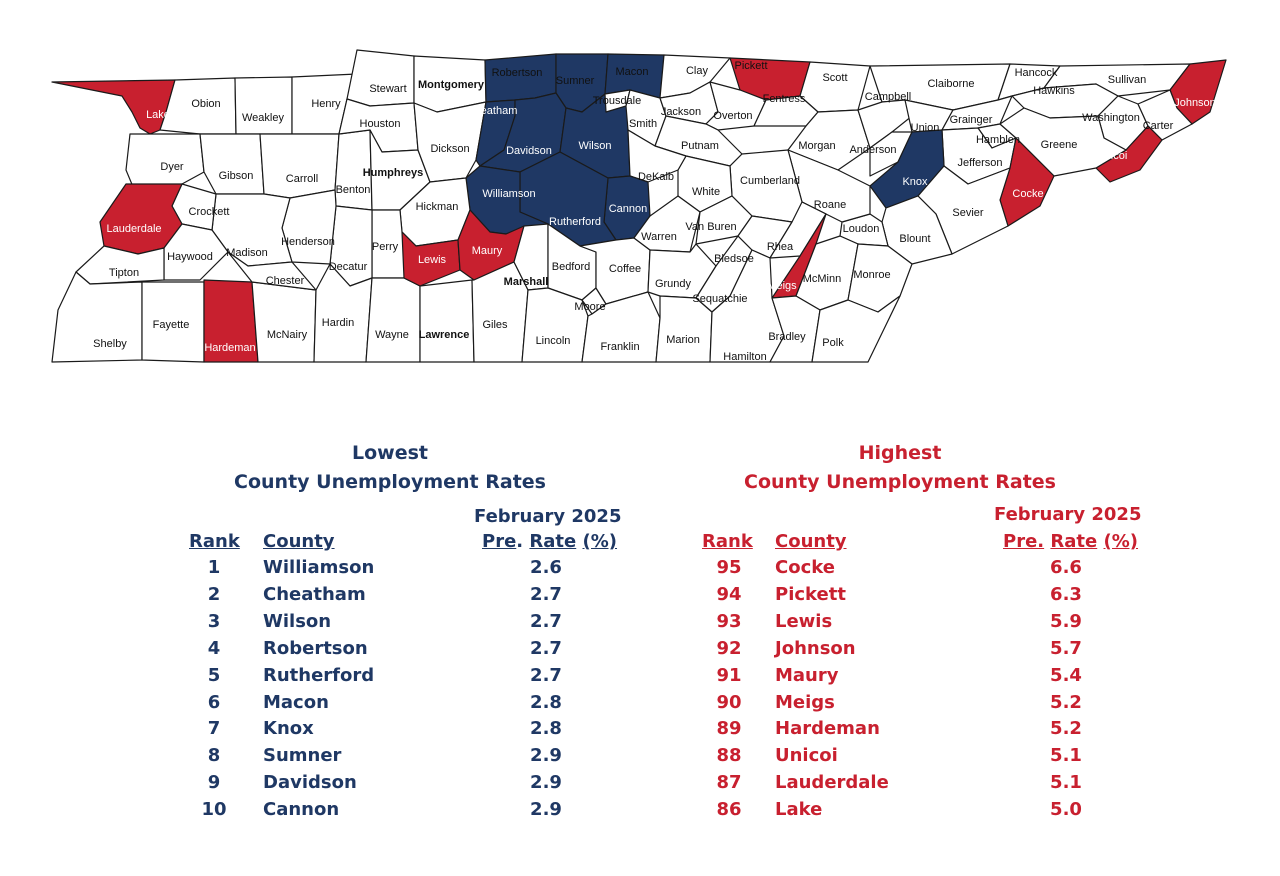  I want to click on lowest-table-row: 4 Robertson 2.7, so click(390, 650).